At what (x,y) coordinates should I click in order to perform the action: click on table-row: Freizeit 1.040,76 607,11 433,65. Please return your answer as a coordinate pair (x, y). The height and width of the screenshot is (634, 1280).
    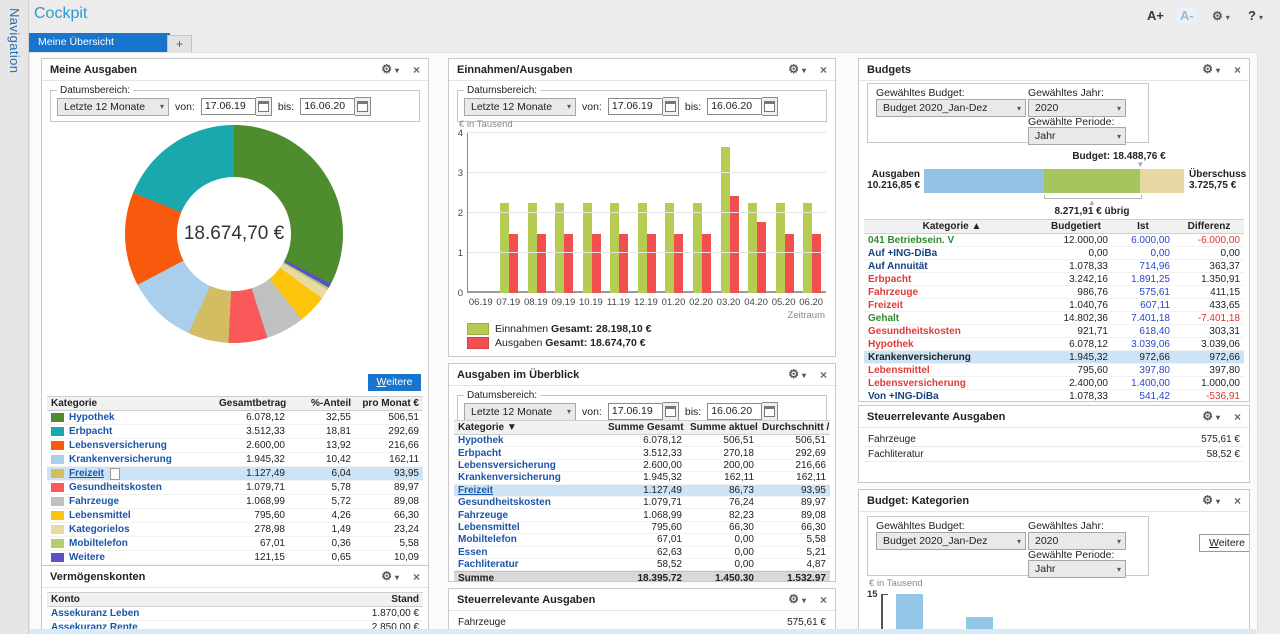
    Looking at the image, I should click on (1054, 305).